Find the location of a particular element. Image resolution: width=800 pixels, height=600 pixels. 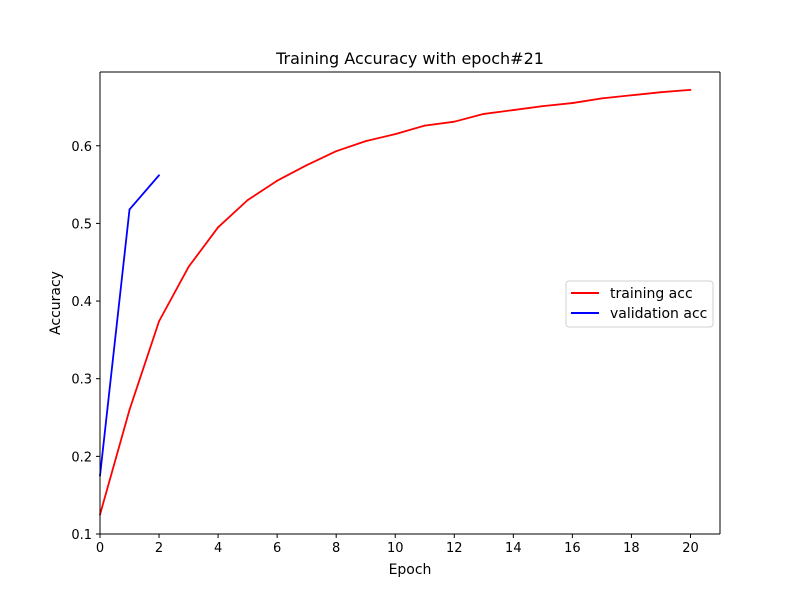

y-tick-label: 0.6 is located at coordinates (81, 147).